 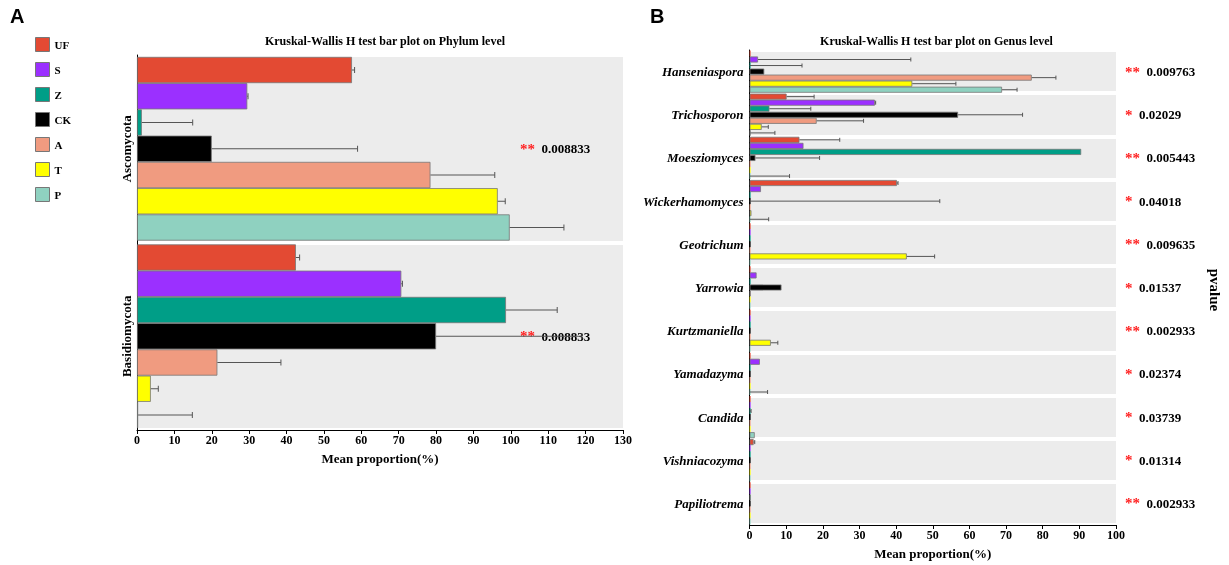 What do you see at coordinates (1153, 201) in the screenshot?
I see `text: * 0.04018` at bounding box center [1153, 201].